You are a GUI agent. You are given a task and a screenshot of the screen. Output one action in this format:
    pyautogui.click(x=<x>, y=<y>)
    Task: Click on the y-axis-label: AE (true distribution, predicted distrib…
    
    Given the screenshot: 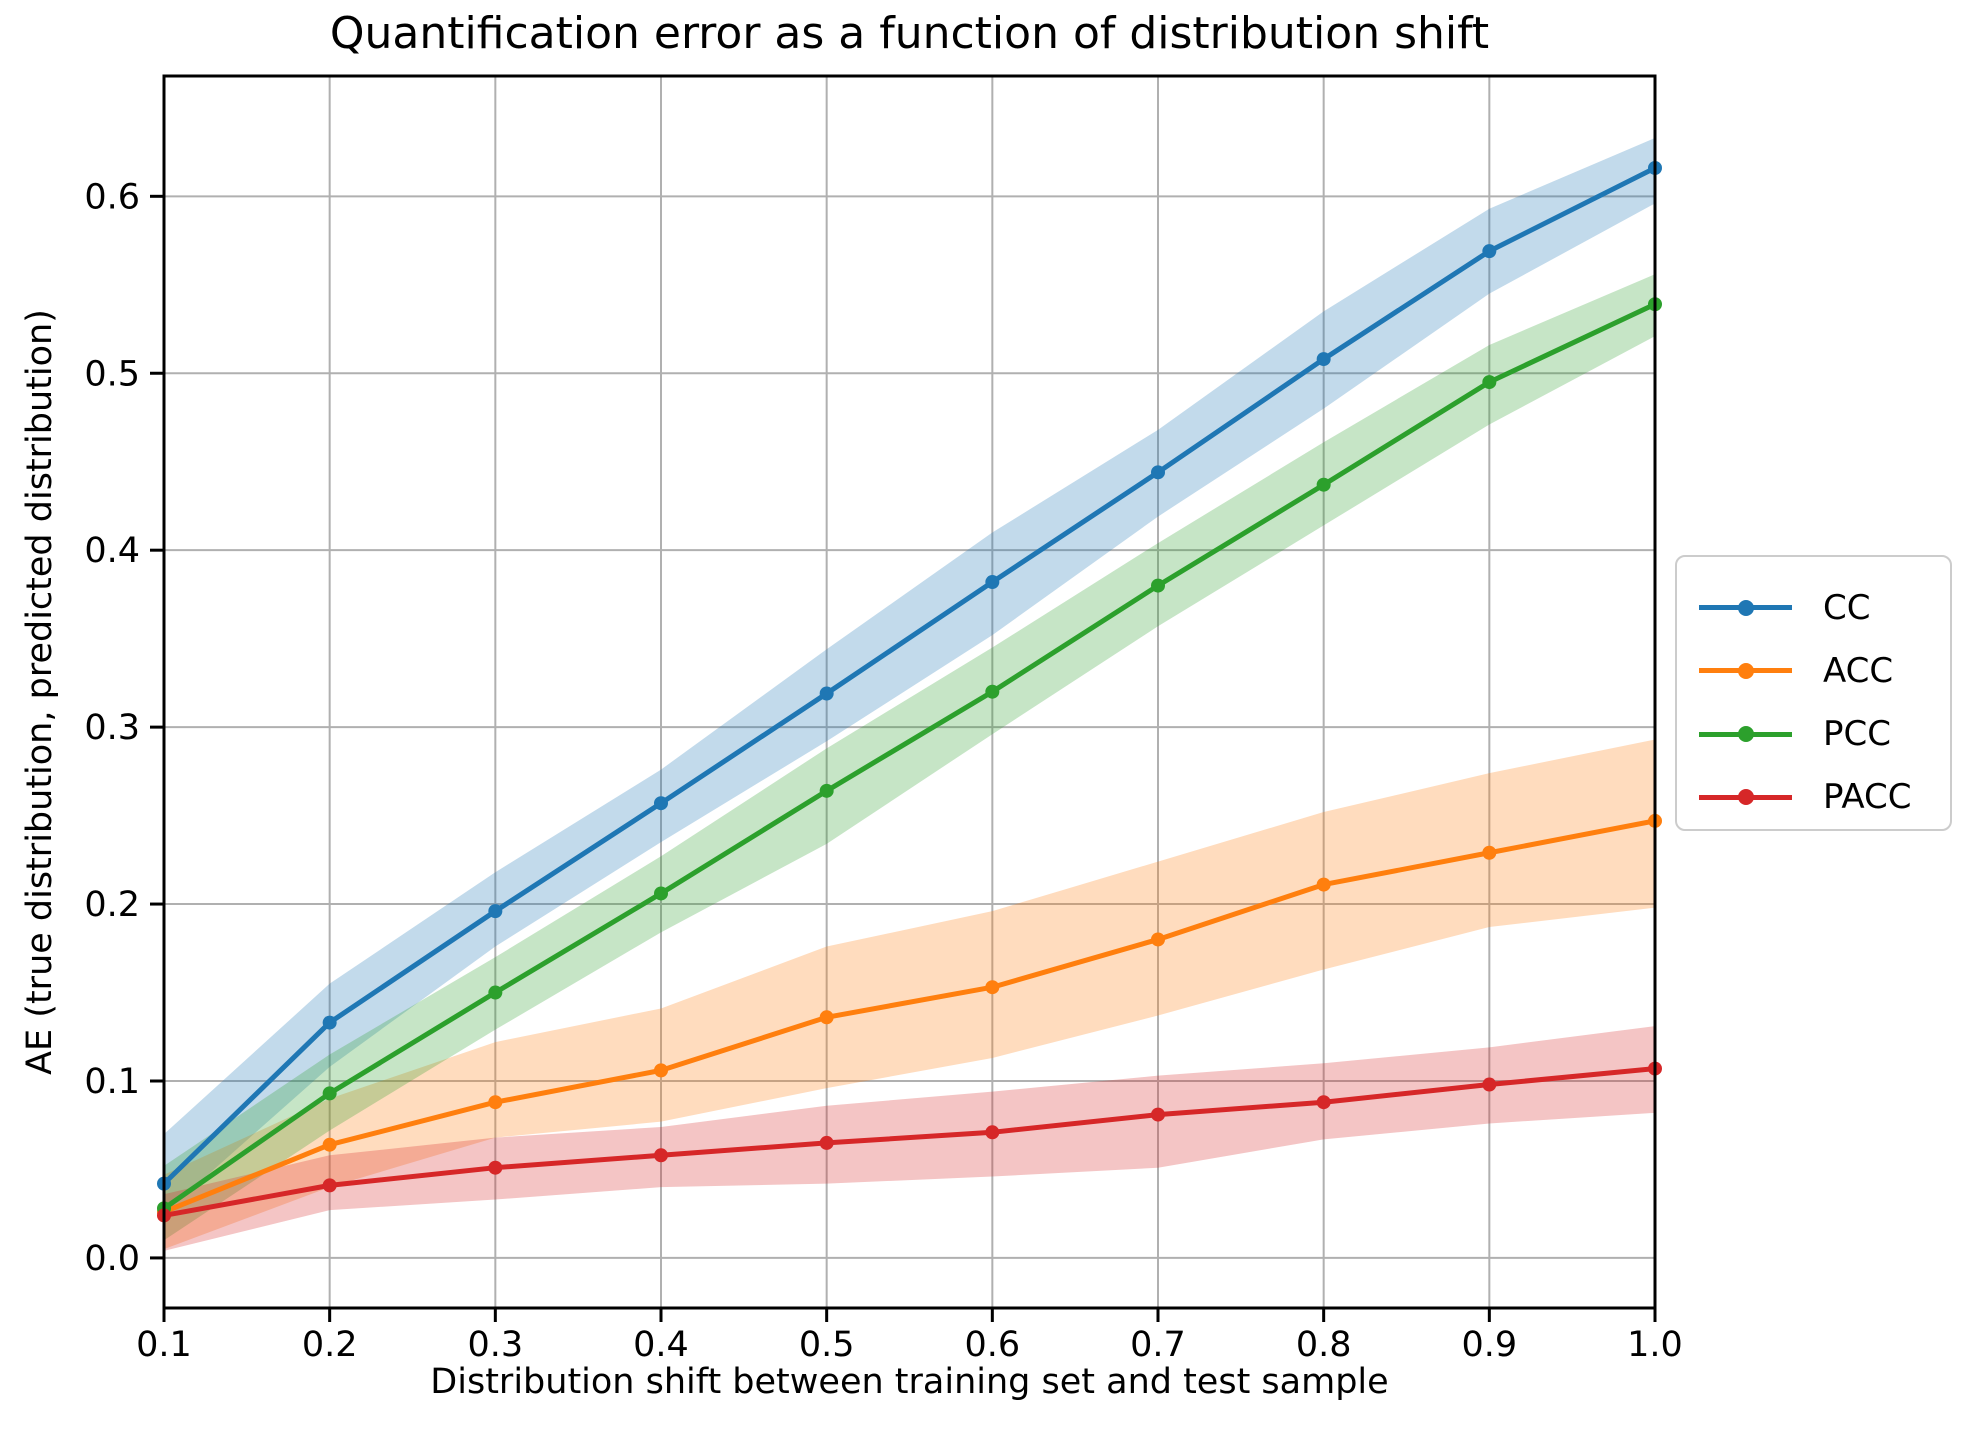 What is the action you would take?
    pyautogui.click(x=40, y=692)
    